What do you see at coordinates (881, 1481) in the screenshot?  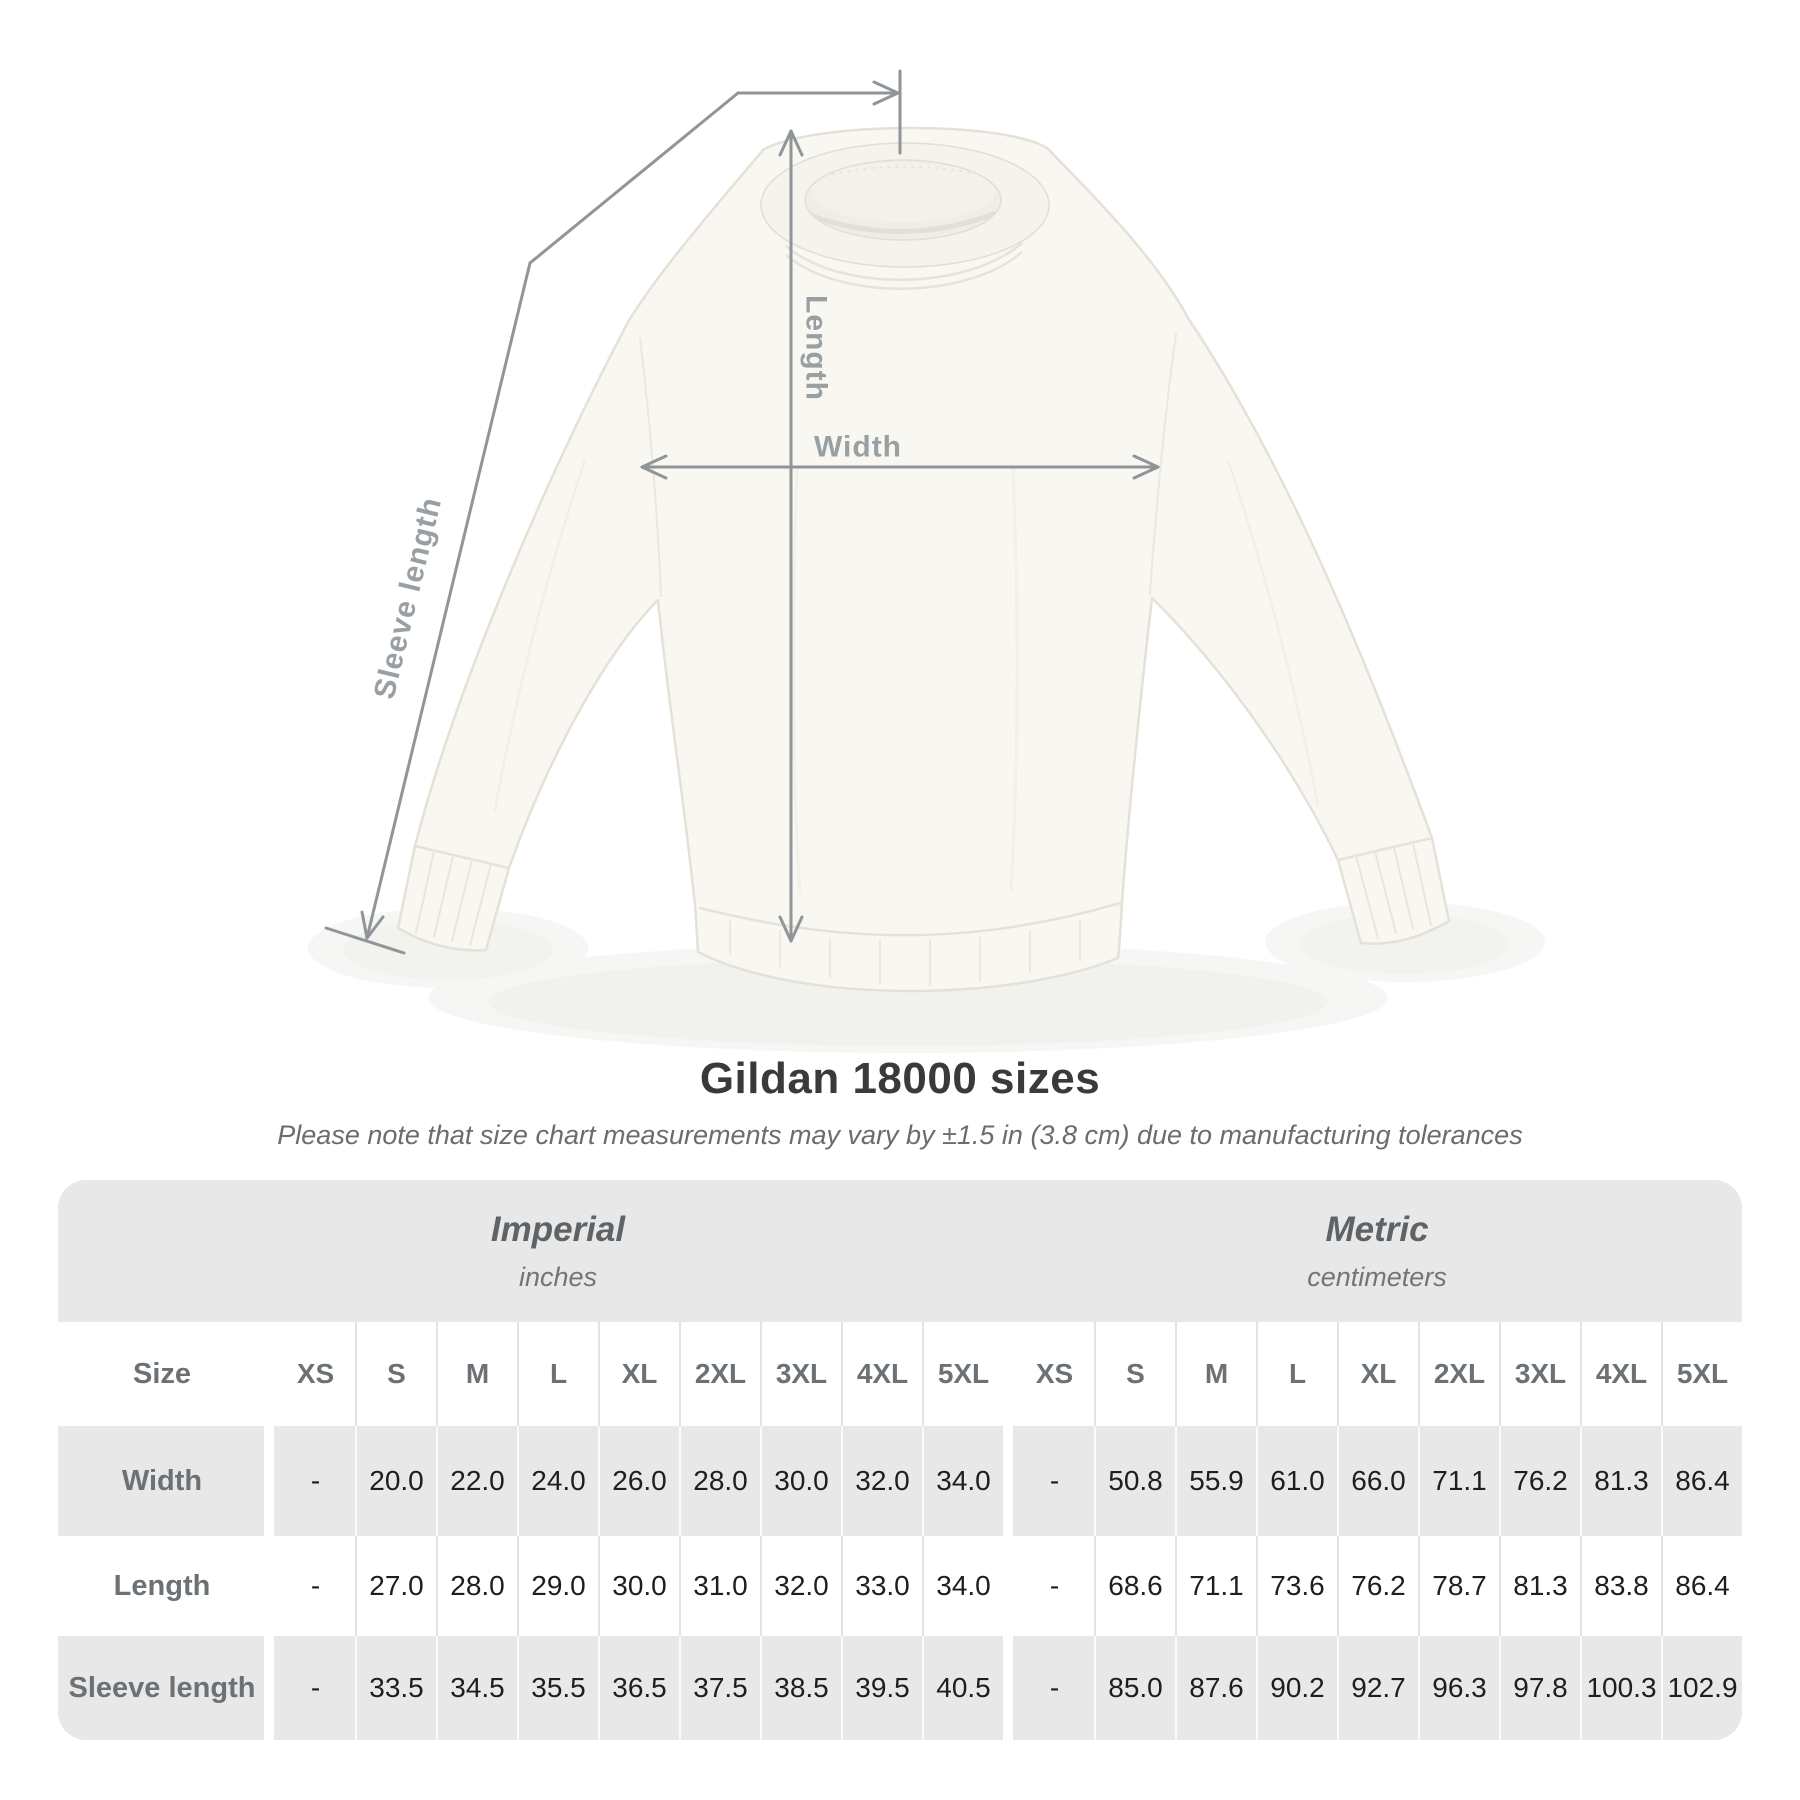 I see `value-cell: 32.0` at bounding box center [881, 1481].